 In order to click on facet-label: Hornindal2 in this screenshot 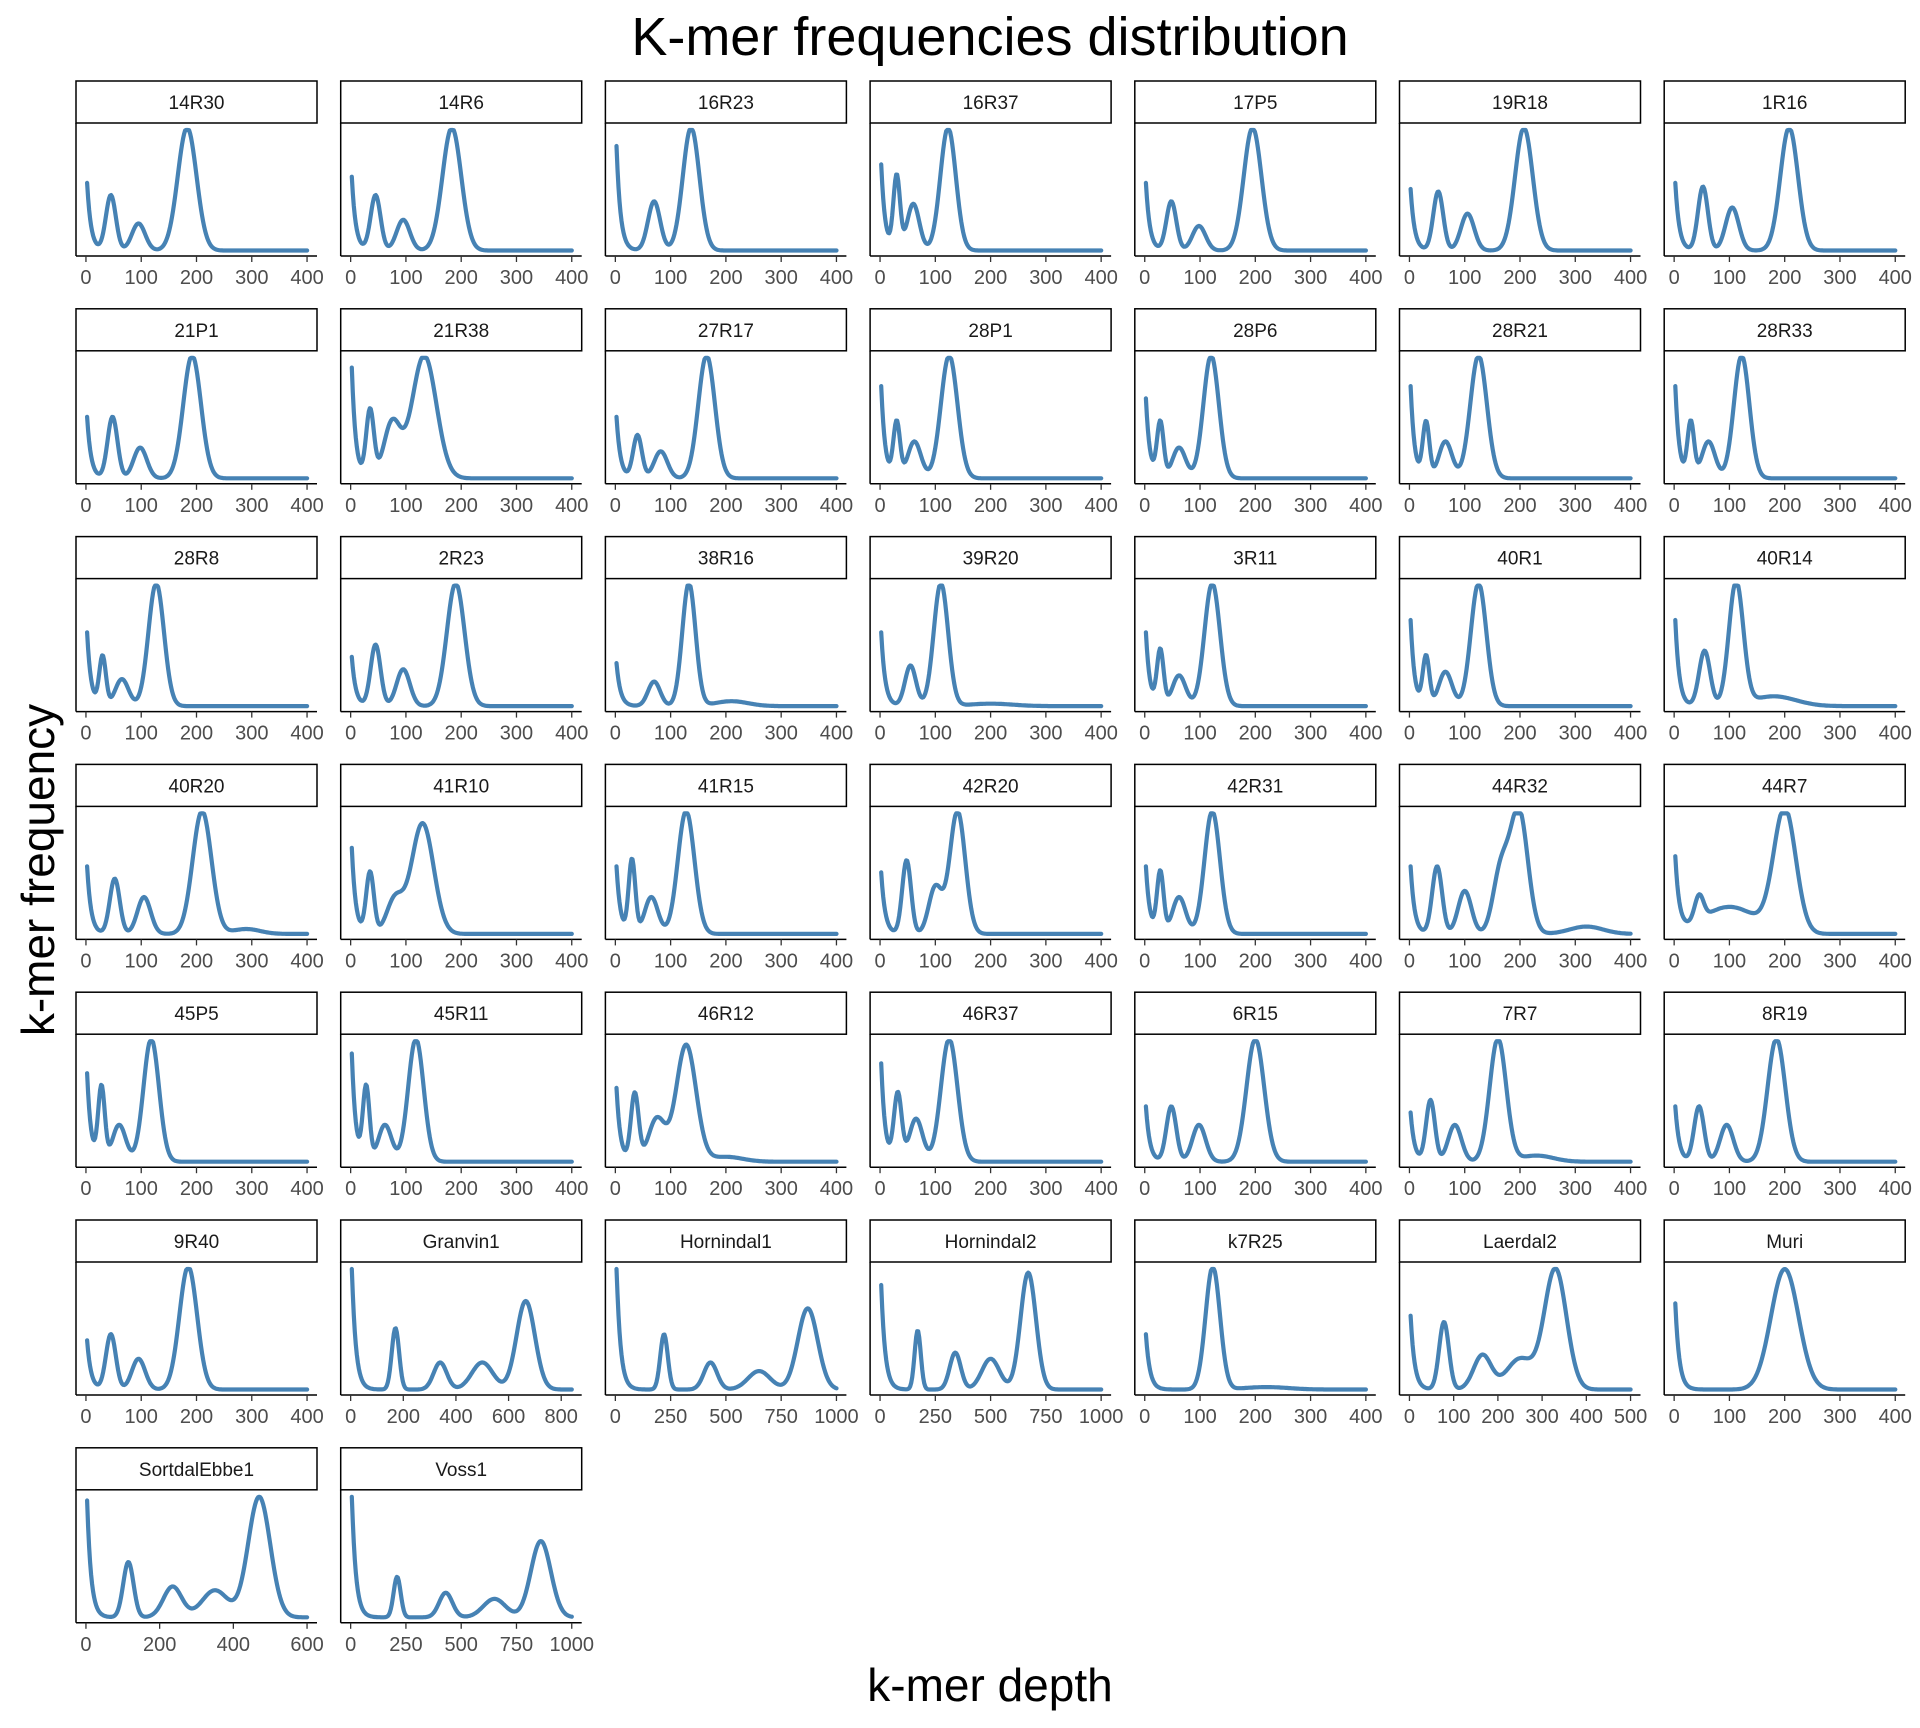, I will do `click(991, 1242)`.